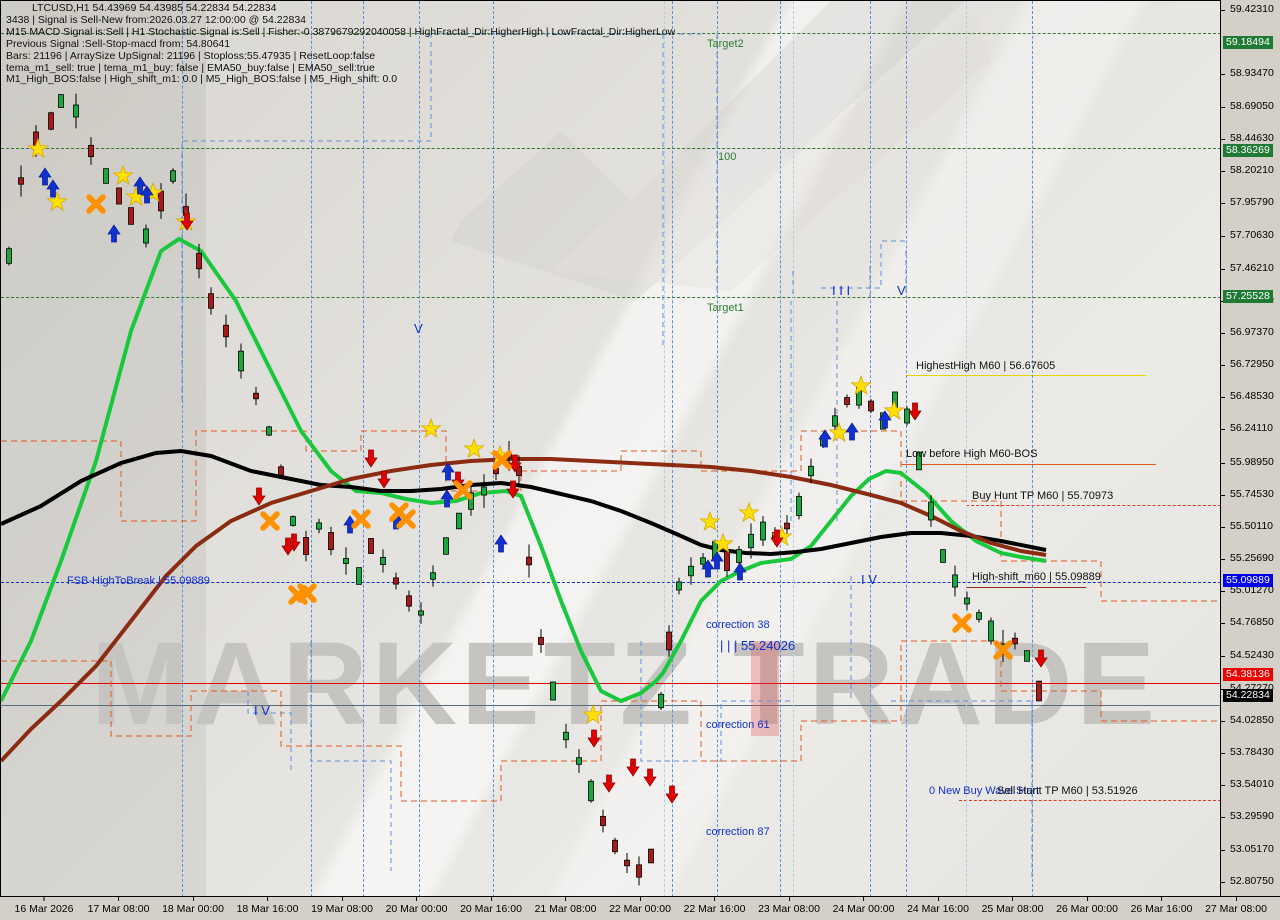  I want to click on price-tick-label: 53.78430, so click(1252, 752).